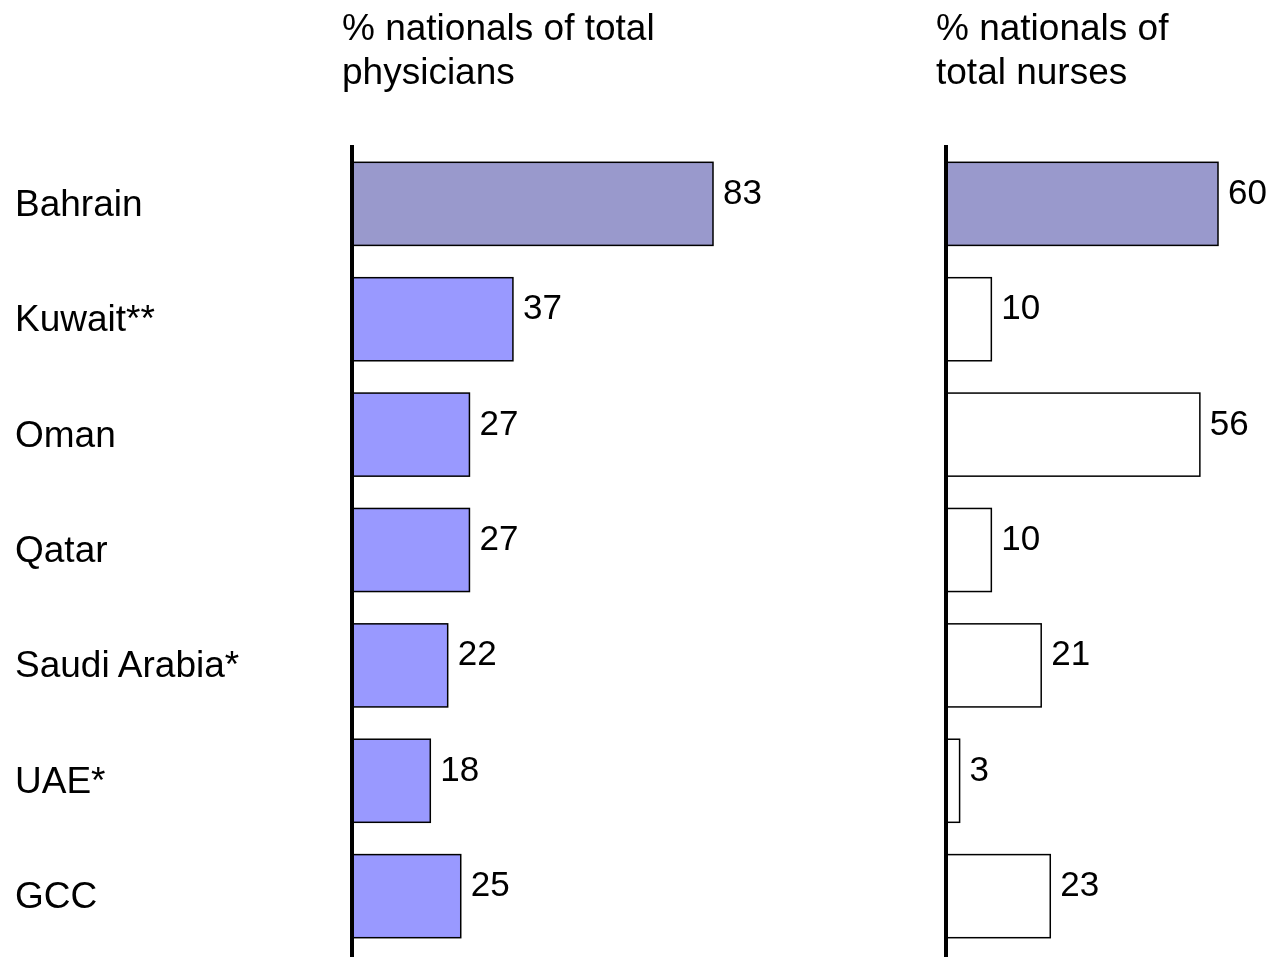 This screenshot has height=957, width=1278. What do you see at coordinates (56, 896) in the screenshot?
I see `y-tick-label: GCC` at bounding box center [56, 896].